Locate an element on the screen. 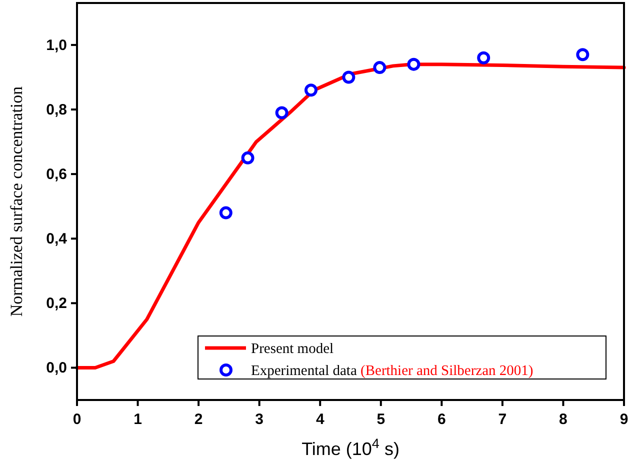 This screenshot has height=465, width=629. y-axis-title: Normalized surface concentration is located at coordinates (16, 201).